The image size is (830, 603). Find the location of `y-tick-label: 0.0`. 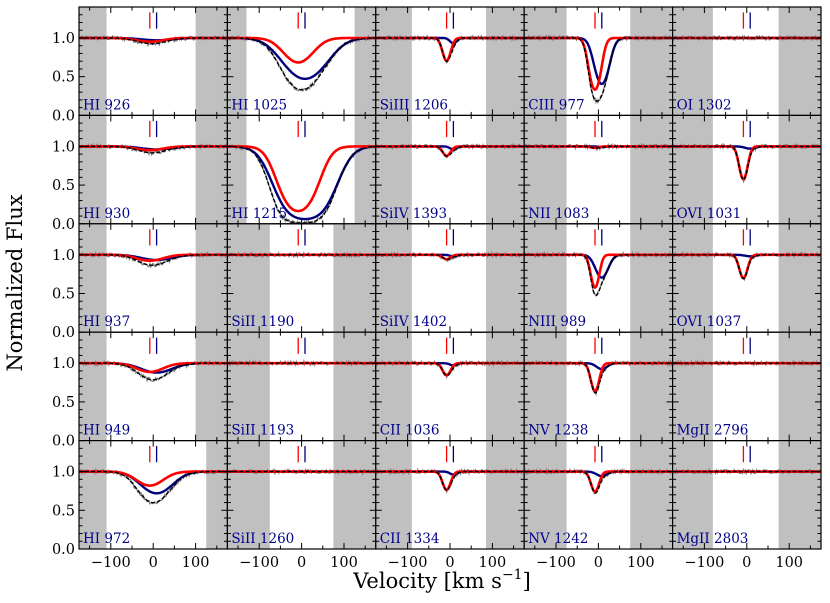

y-tick-label: 0.0 is located at coordinates (63, 225).